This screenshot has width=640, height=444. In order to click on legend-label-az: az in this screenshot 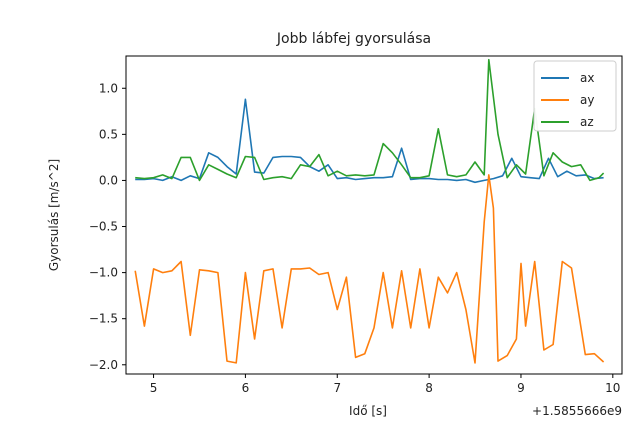, I will do `click(587, 122)`.